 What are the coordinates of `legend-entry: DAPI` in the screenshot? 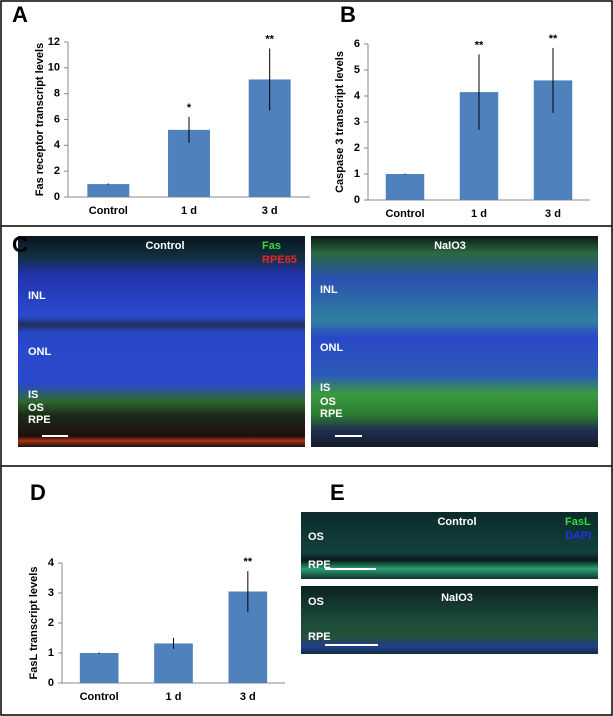 It's located at (578, 536).